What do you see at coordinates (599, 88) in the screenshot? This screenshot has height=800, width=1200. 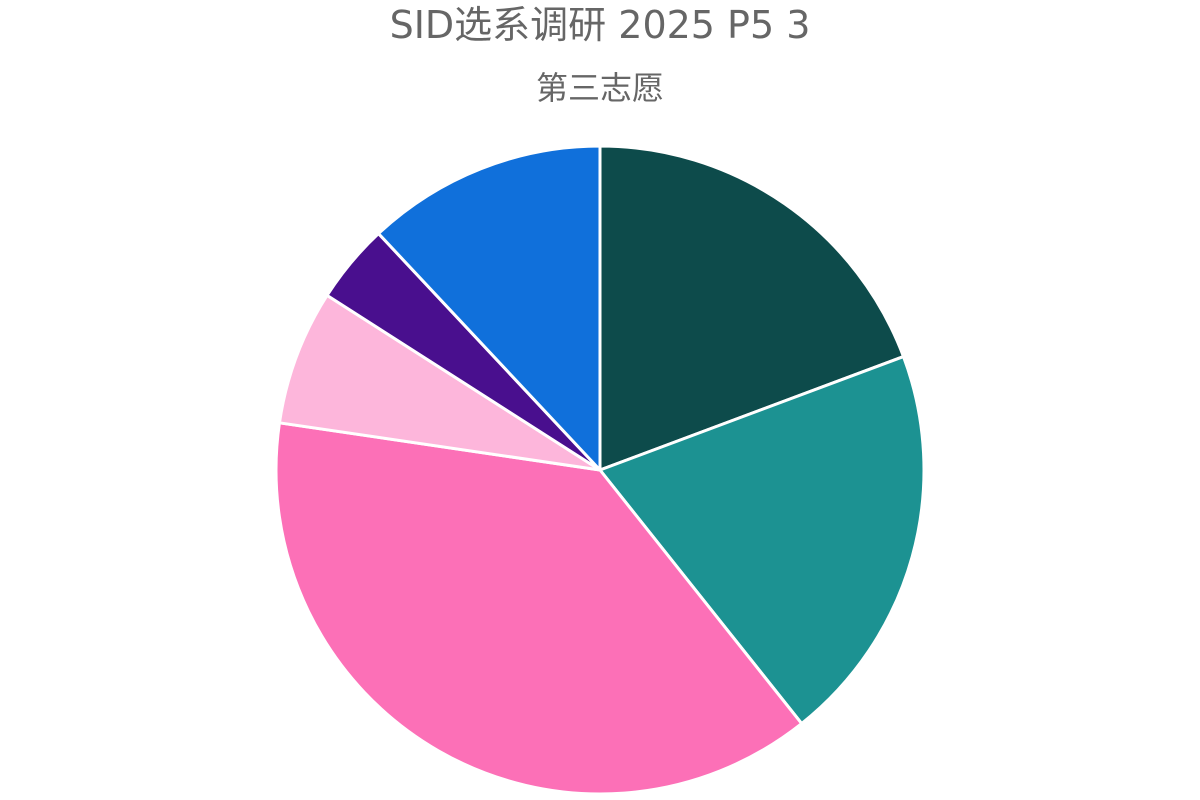 I see `chart-subtitle: 第三志愿` at bounding box center [599, 88].